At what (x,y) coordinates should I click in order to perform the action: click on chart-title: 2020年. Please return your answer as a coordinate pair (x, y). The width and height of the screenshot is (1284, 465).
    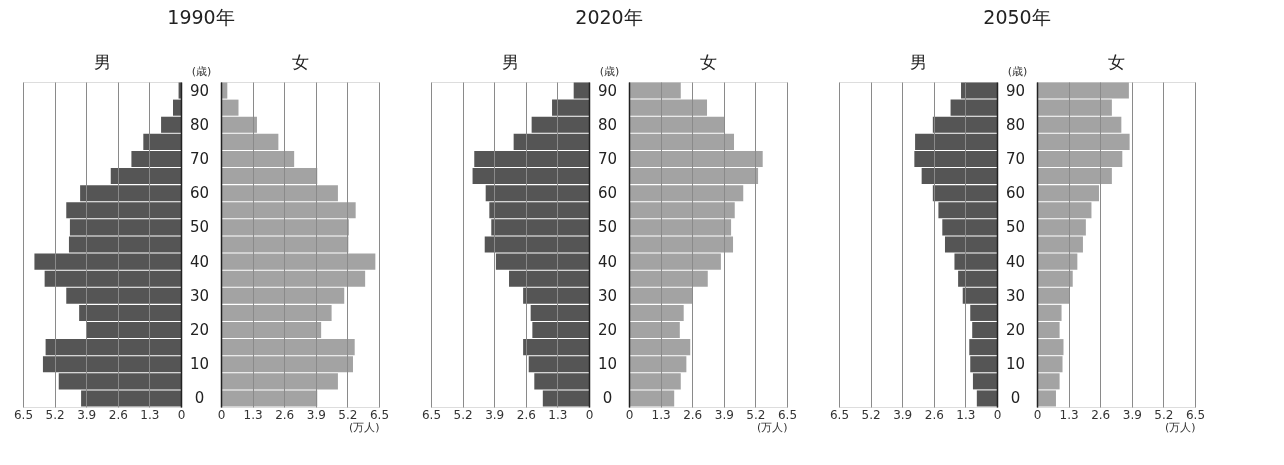
    Looking at the image, I should click on (609, 16).